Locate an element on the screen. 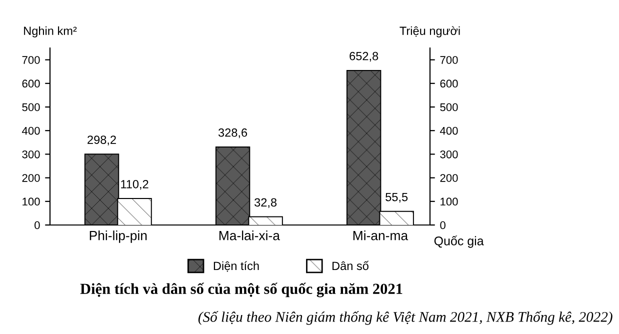 The width and height of the screenshot is (619, 334). x-axis-title: Quốc gia is located at coordinates (459, 242).